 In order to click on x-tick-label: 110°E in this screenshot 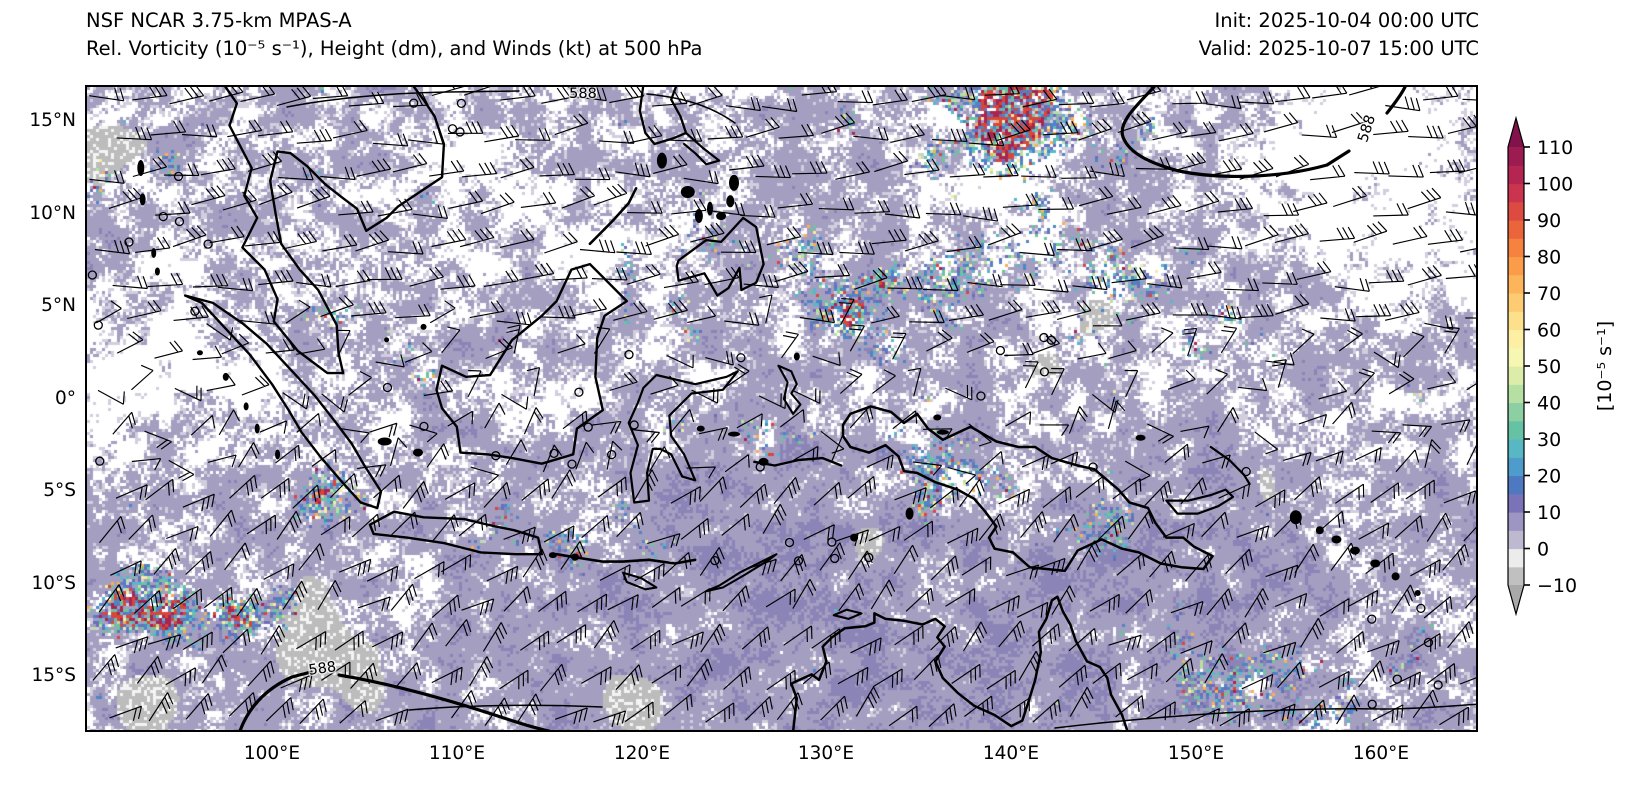, I will do `click(457, 753)`.